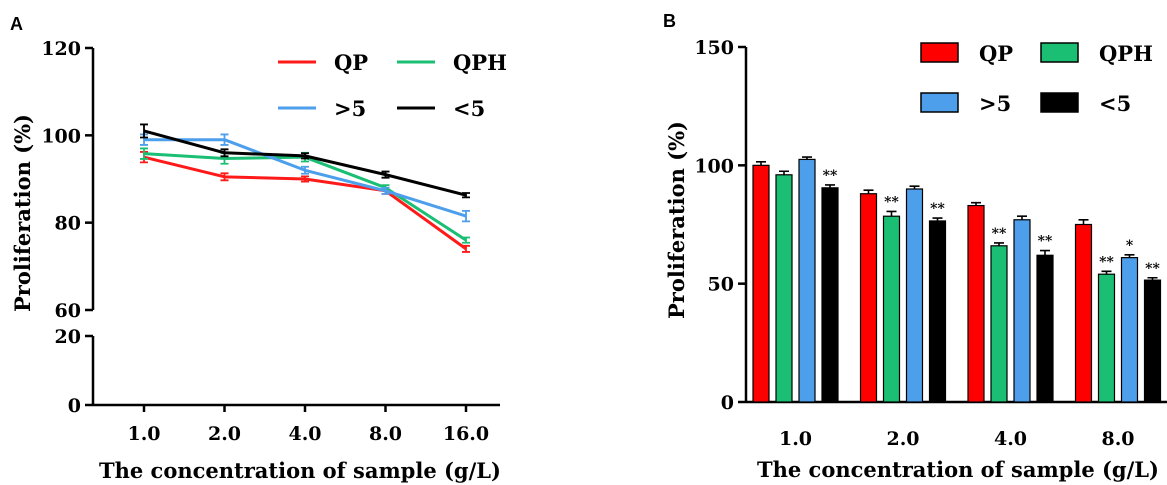 This screenshot has height=485, width=1167. I want to click on panel-label-a: A, so click(16, 24).